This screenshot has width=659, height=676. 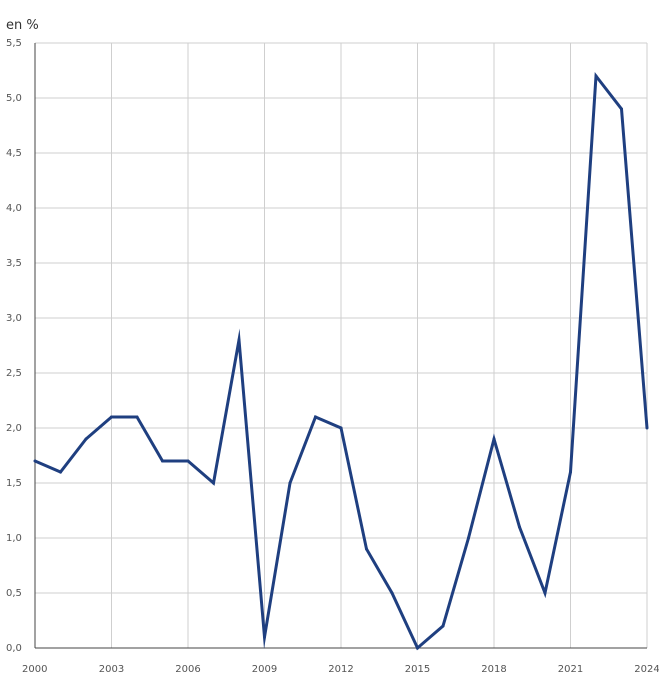 I want to click on y-axis-tick-labels: 0,0 0,5 1,0 1,5 2,0 2,5 3,0 3,5 4,0 4,5 5,0 5,5, so click(x=14, y=346).